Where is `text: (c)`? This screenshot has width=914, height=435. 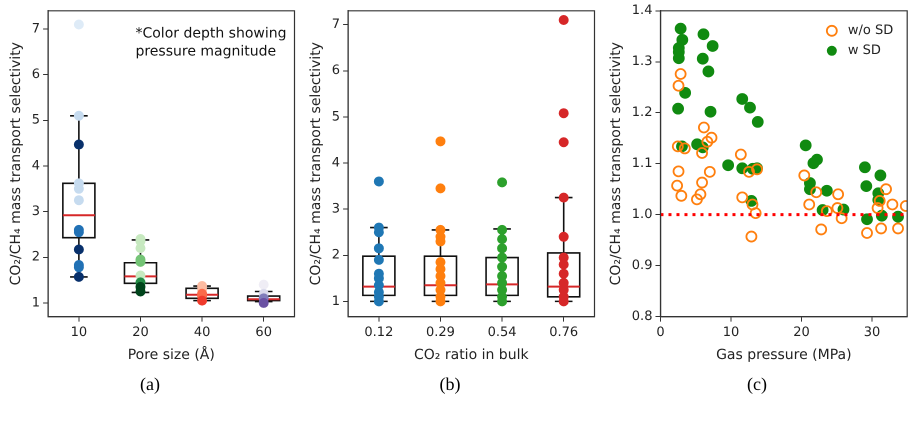
text: (c) is located at coordinates (757, 384).